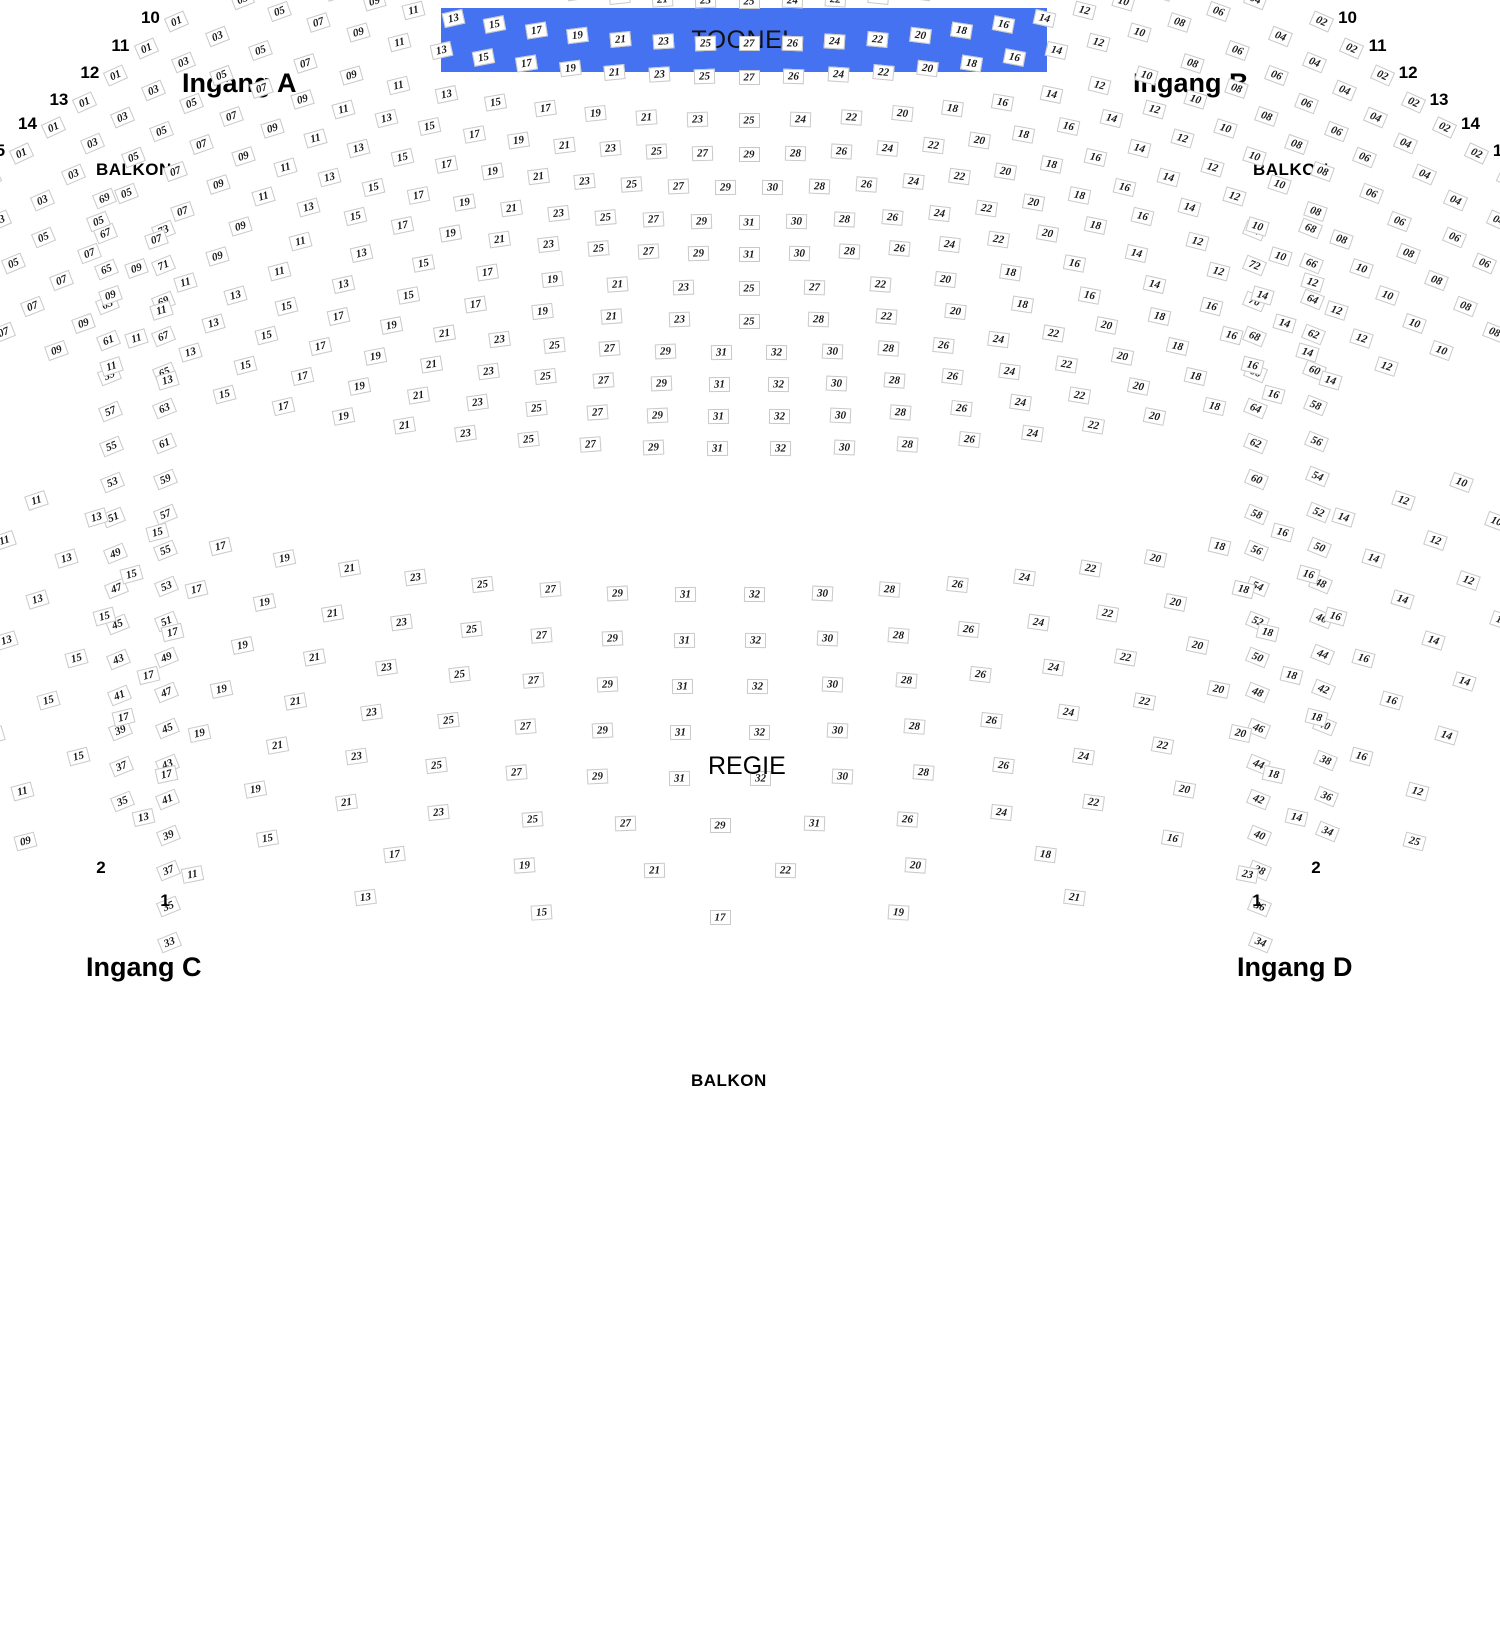  Describe the element at coordinates (987, 208) in the screenshot. I see `main-row-13-seat: 22` at that location.